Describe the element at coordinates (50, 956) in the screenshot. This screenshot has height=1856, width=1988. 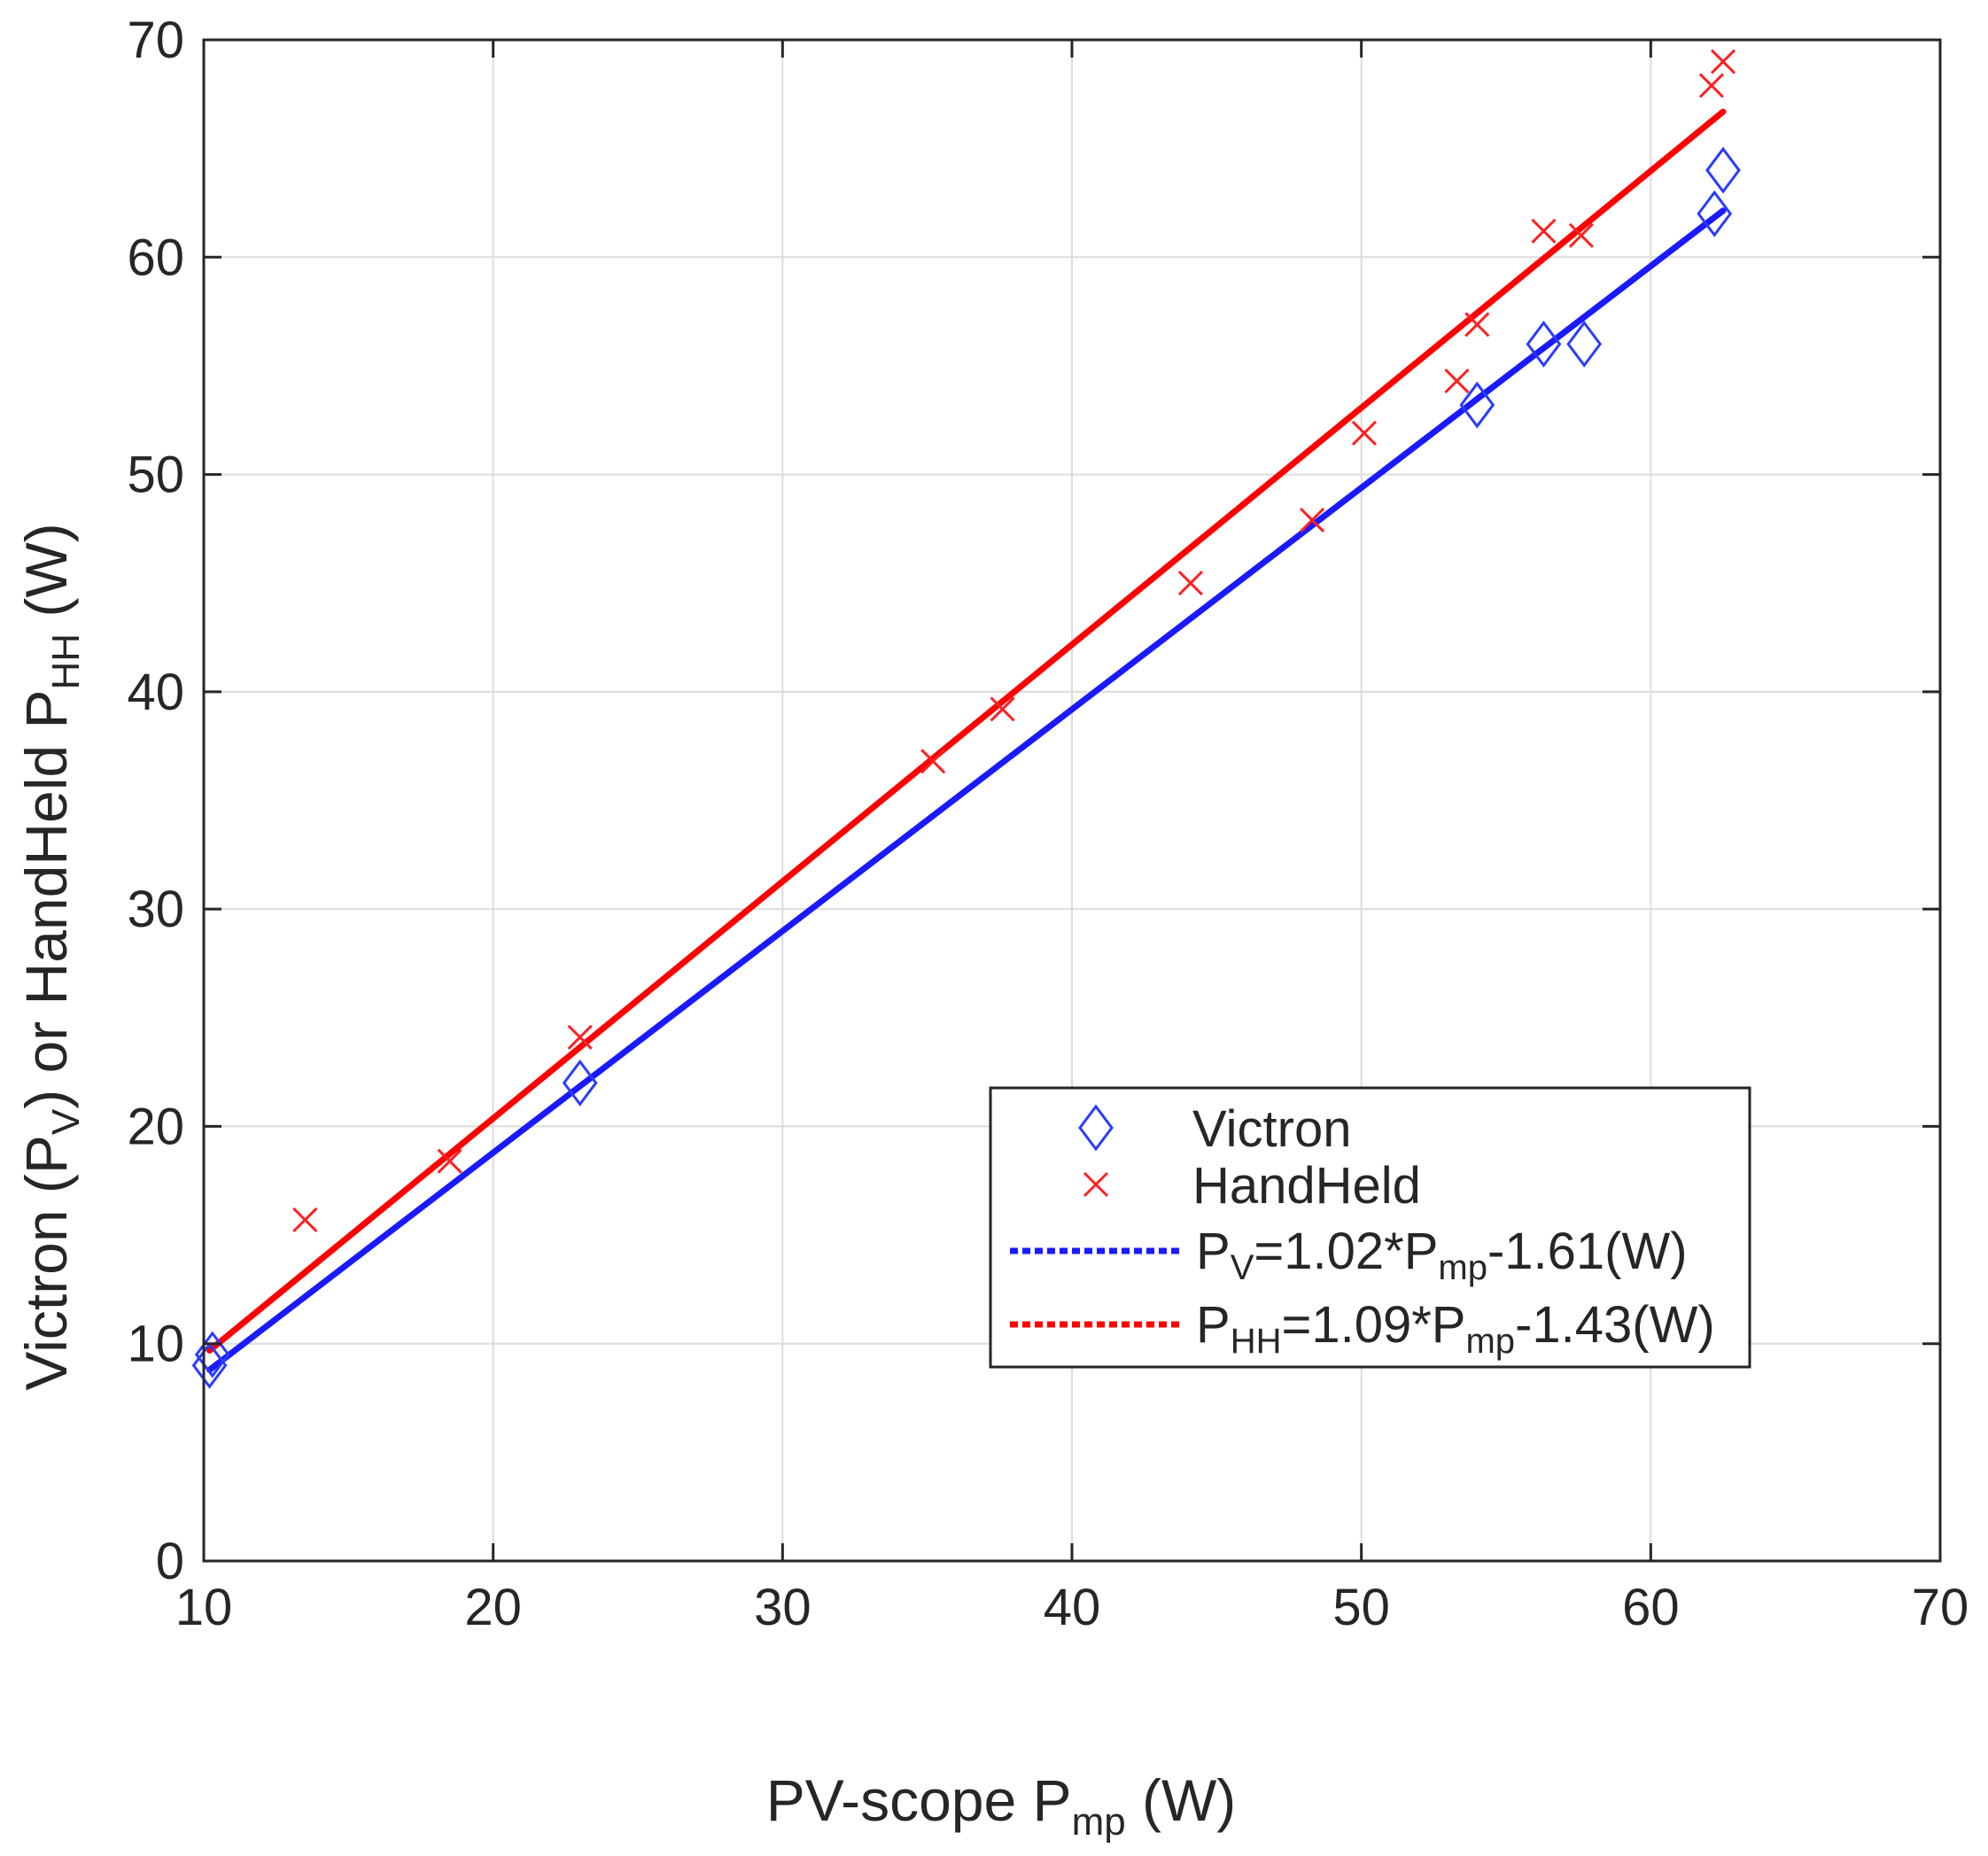
I see `y-axis-label: Victron (PV) or HandHeld PHH (W)` at that location.